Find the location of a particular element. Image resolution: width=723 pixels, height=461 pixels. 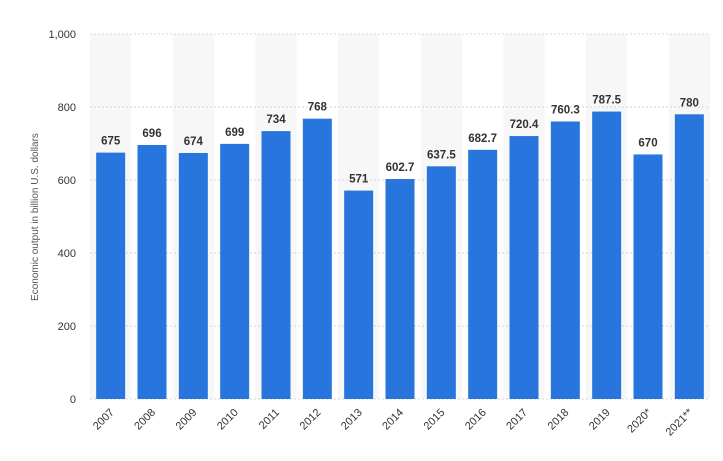

x-tick-label: 2015 is located at coordinates (435, 420).